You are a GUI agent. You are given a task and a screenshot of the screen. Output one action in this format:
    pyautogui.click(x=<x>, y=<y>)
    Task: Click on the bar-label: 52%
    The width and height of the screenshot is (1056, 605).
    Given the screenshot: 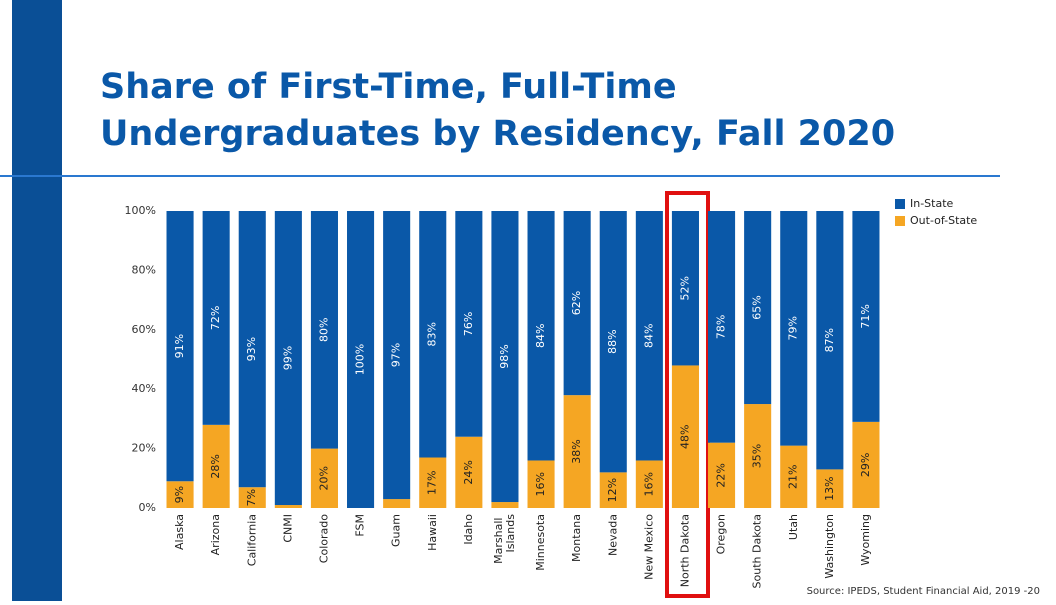 What is the action you would take?
    pyautogui.click(x=684, y=288)
    